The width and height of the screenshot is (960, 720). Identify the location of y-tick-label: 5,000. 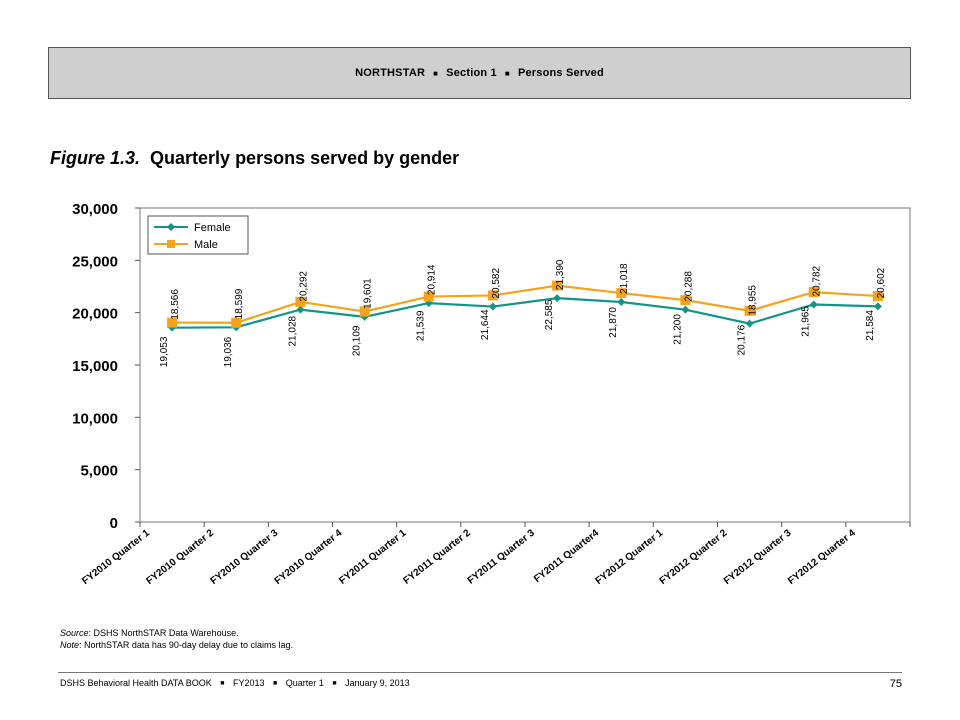
(99, 471).